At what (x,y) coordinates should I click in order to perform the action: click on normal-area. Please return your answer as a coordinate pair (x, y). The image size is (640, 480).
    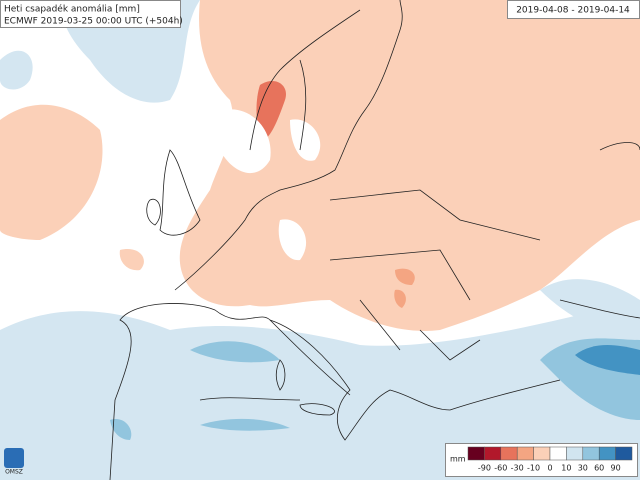
    Looking at the image, I should click on (270, 185).